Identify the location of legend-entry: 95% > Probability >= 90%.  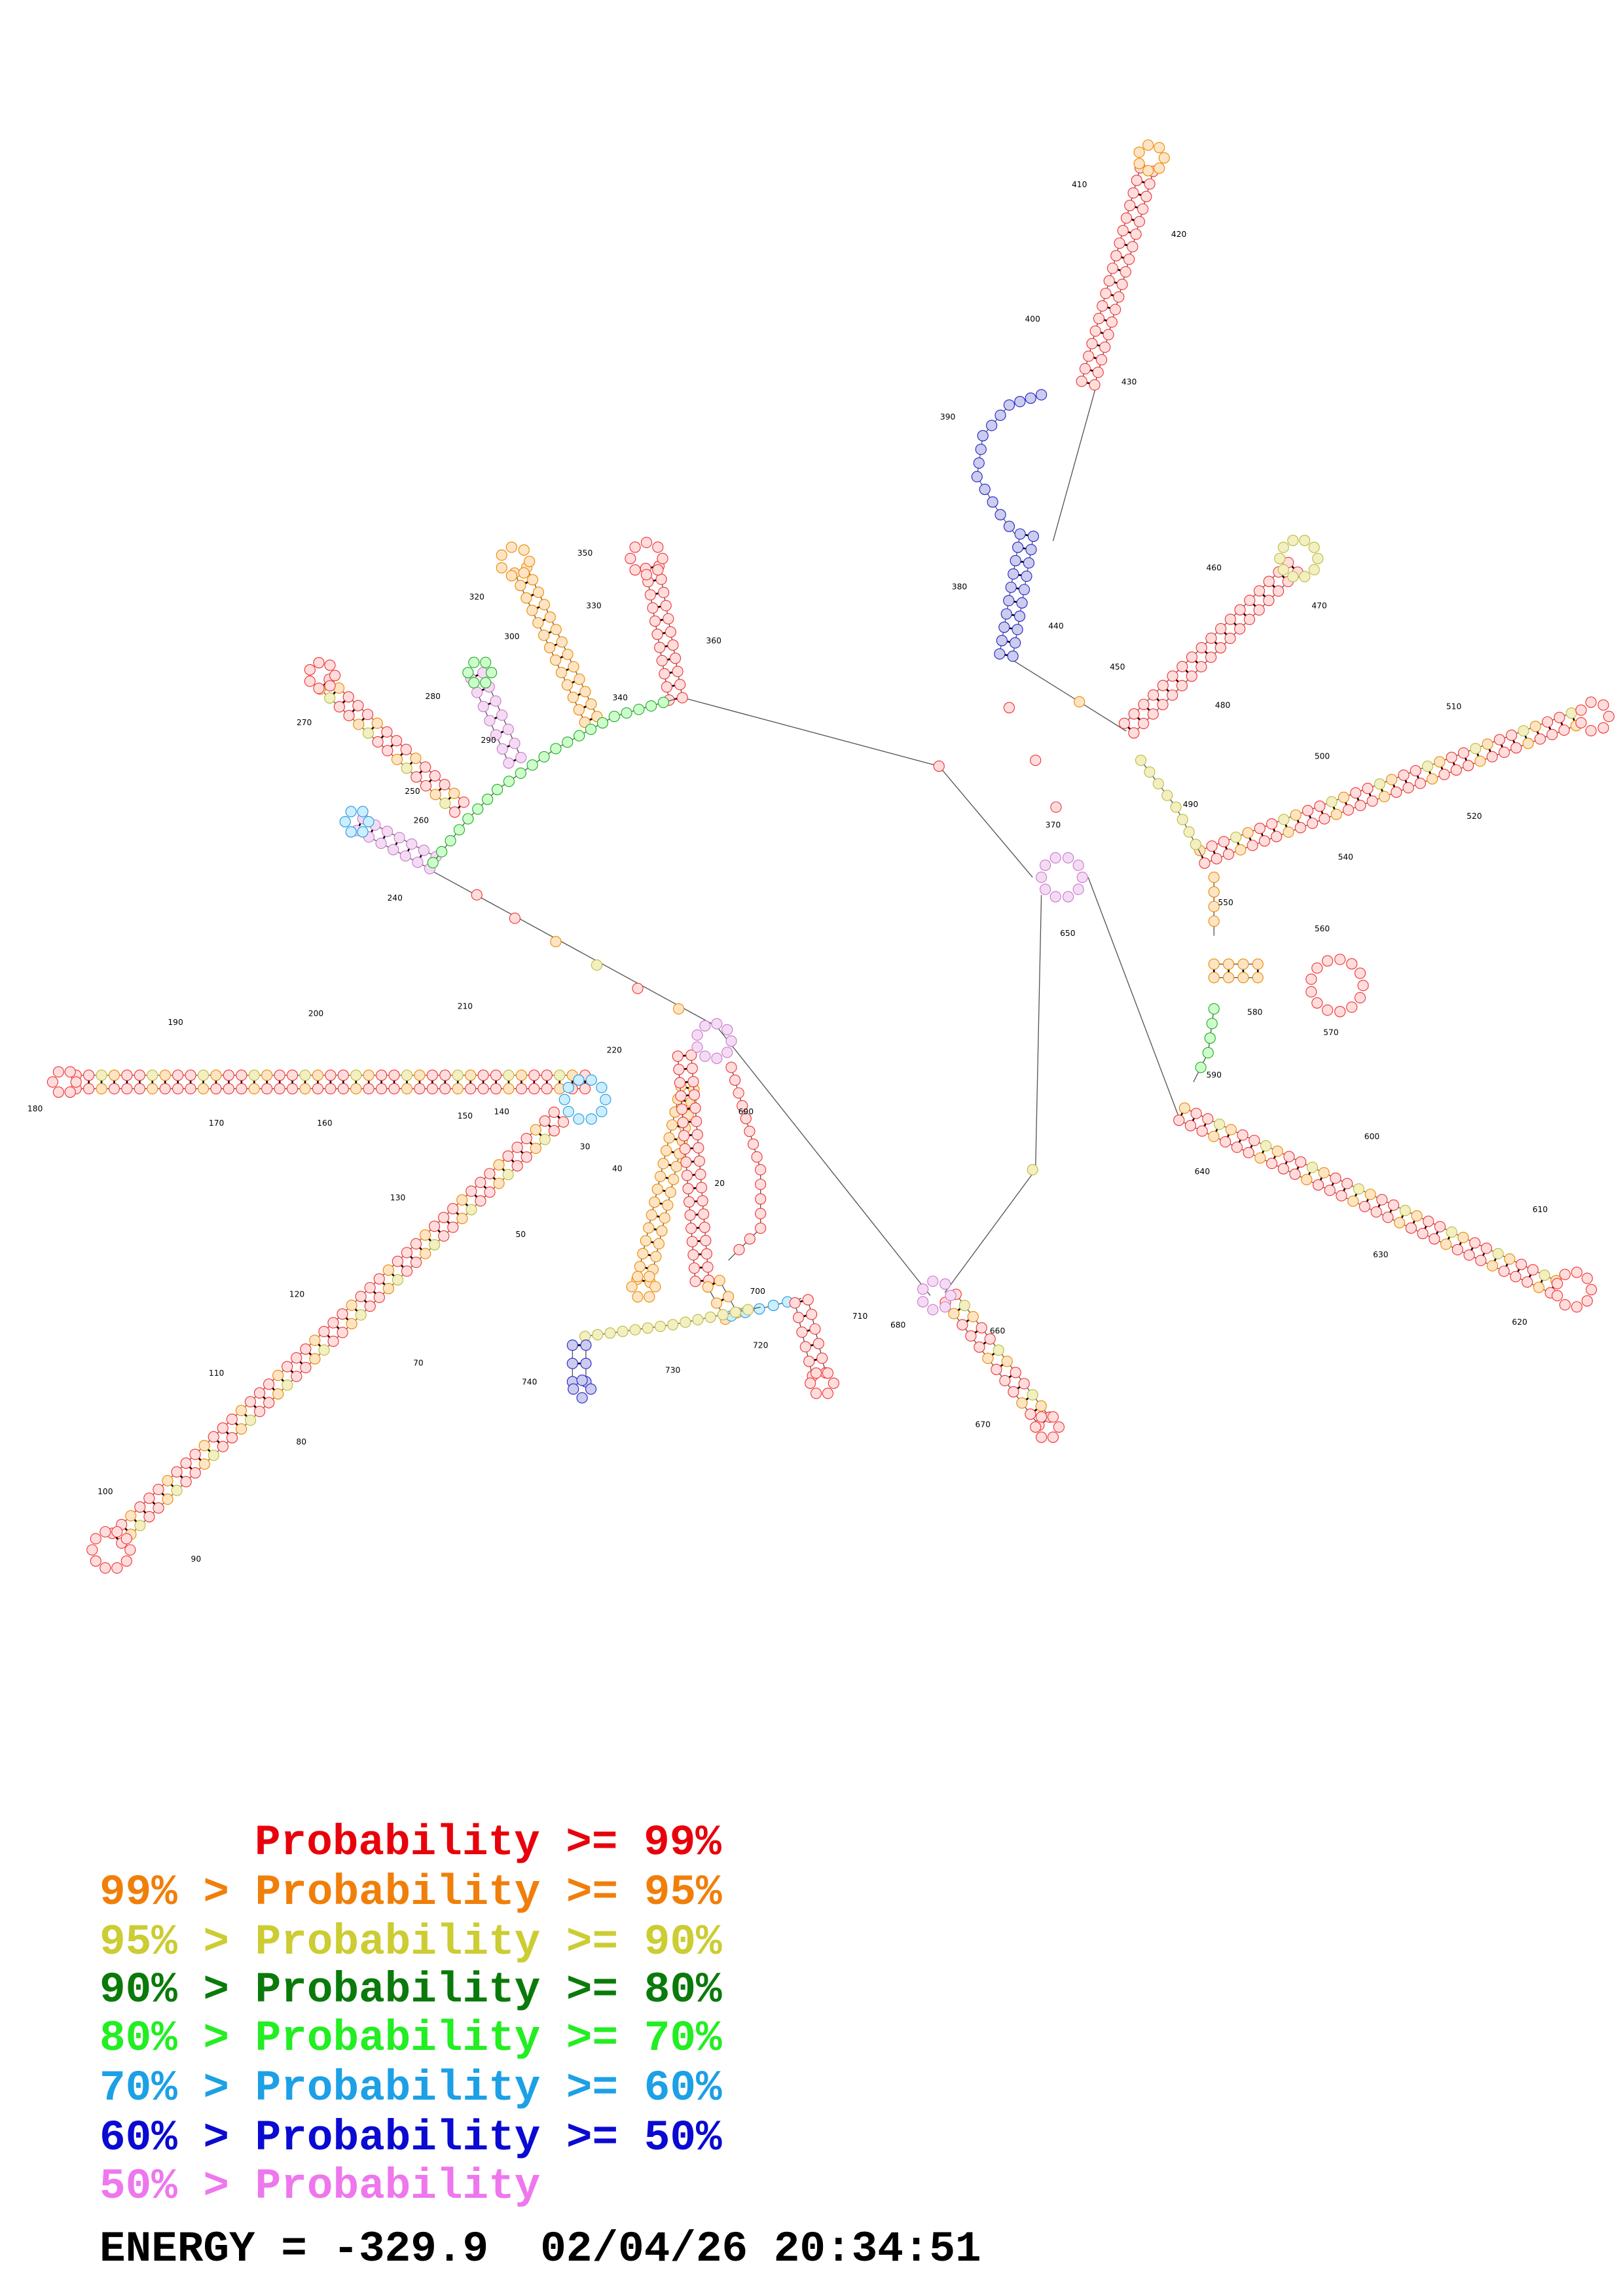
(411, 1942).